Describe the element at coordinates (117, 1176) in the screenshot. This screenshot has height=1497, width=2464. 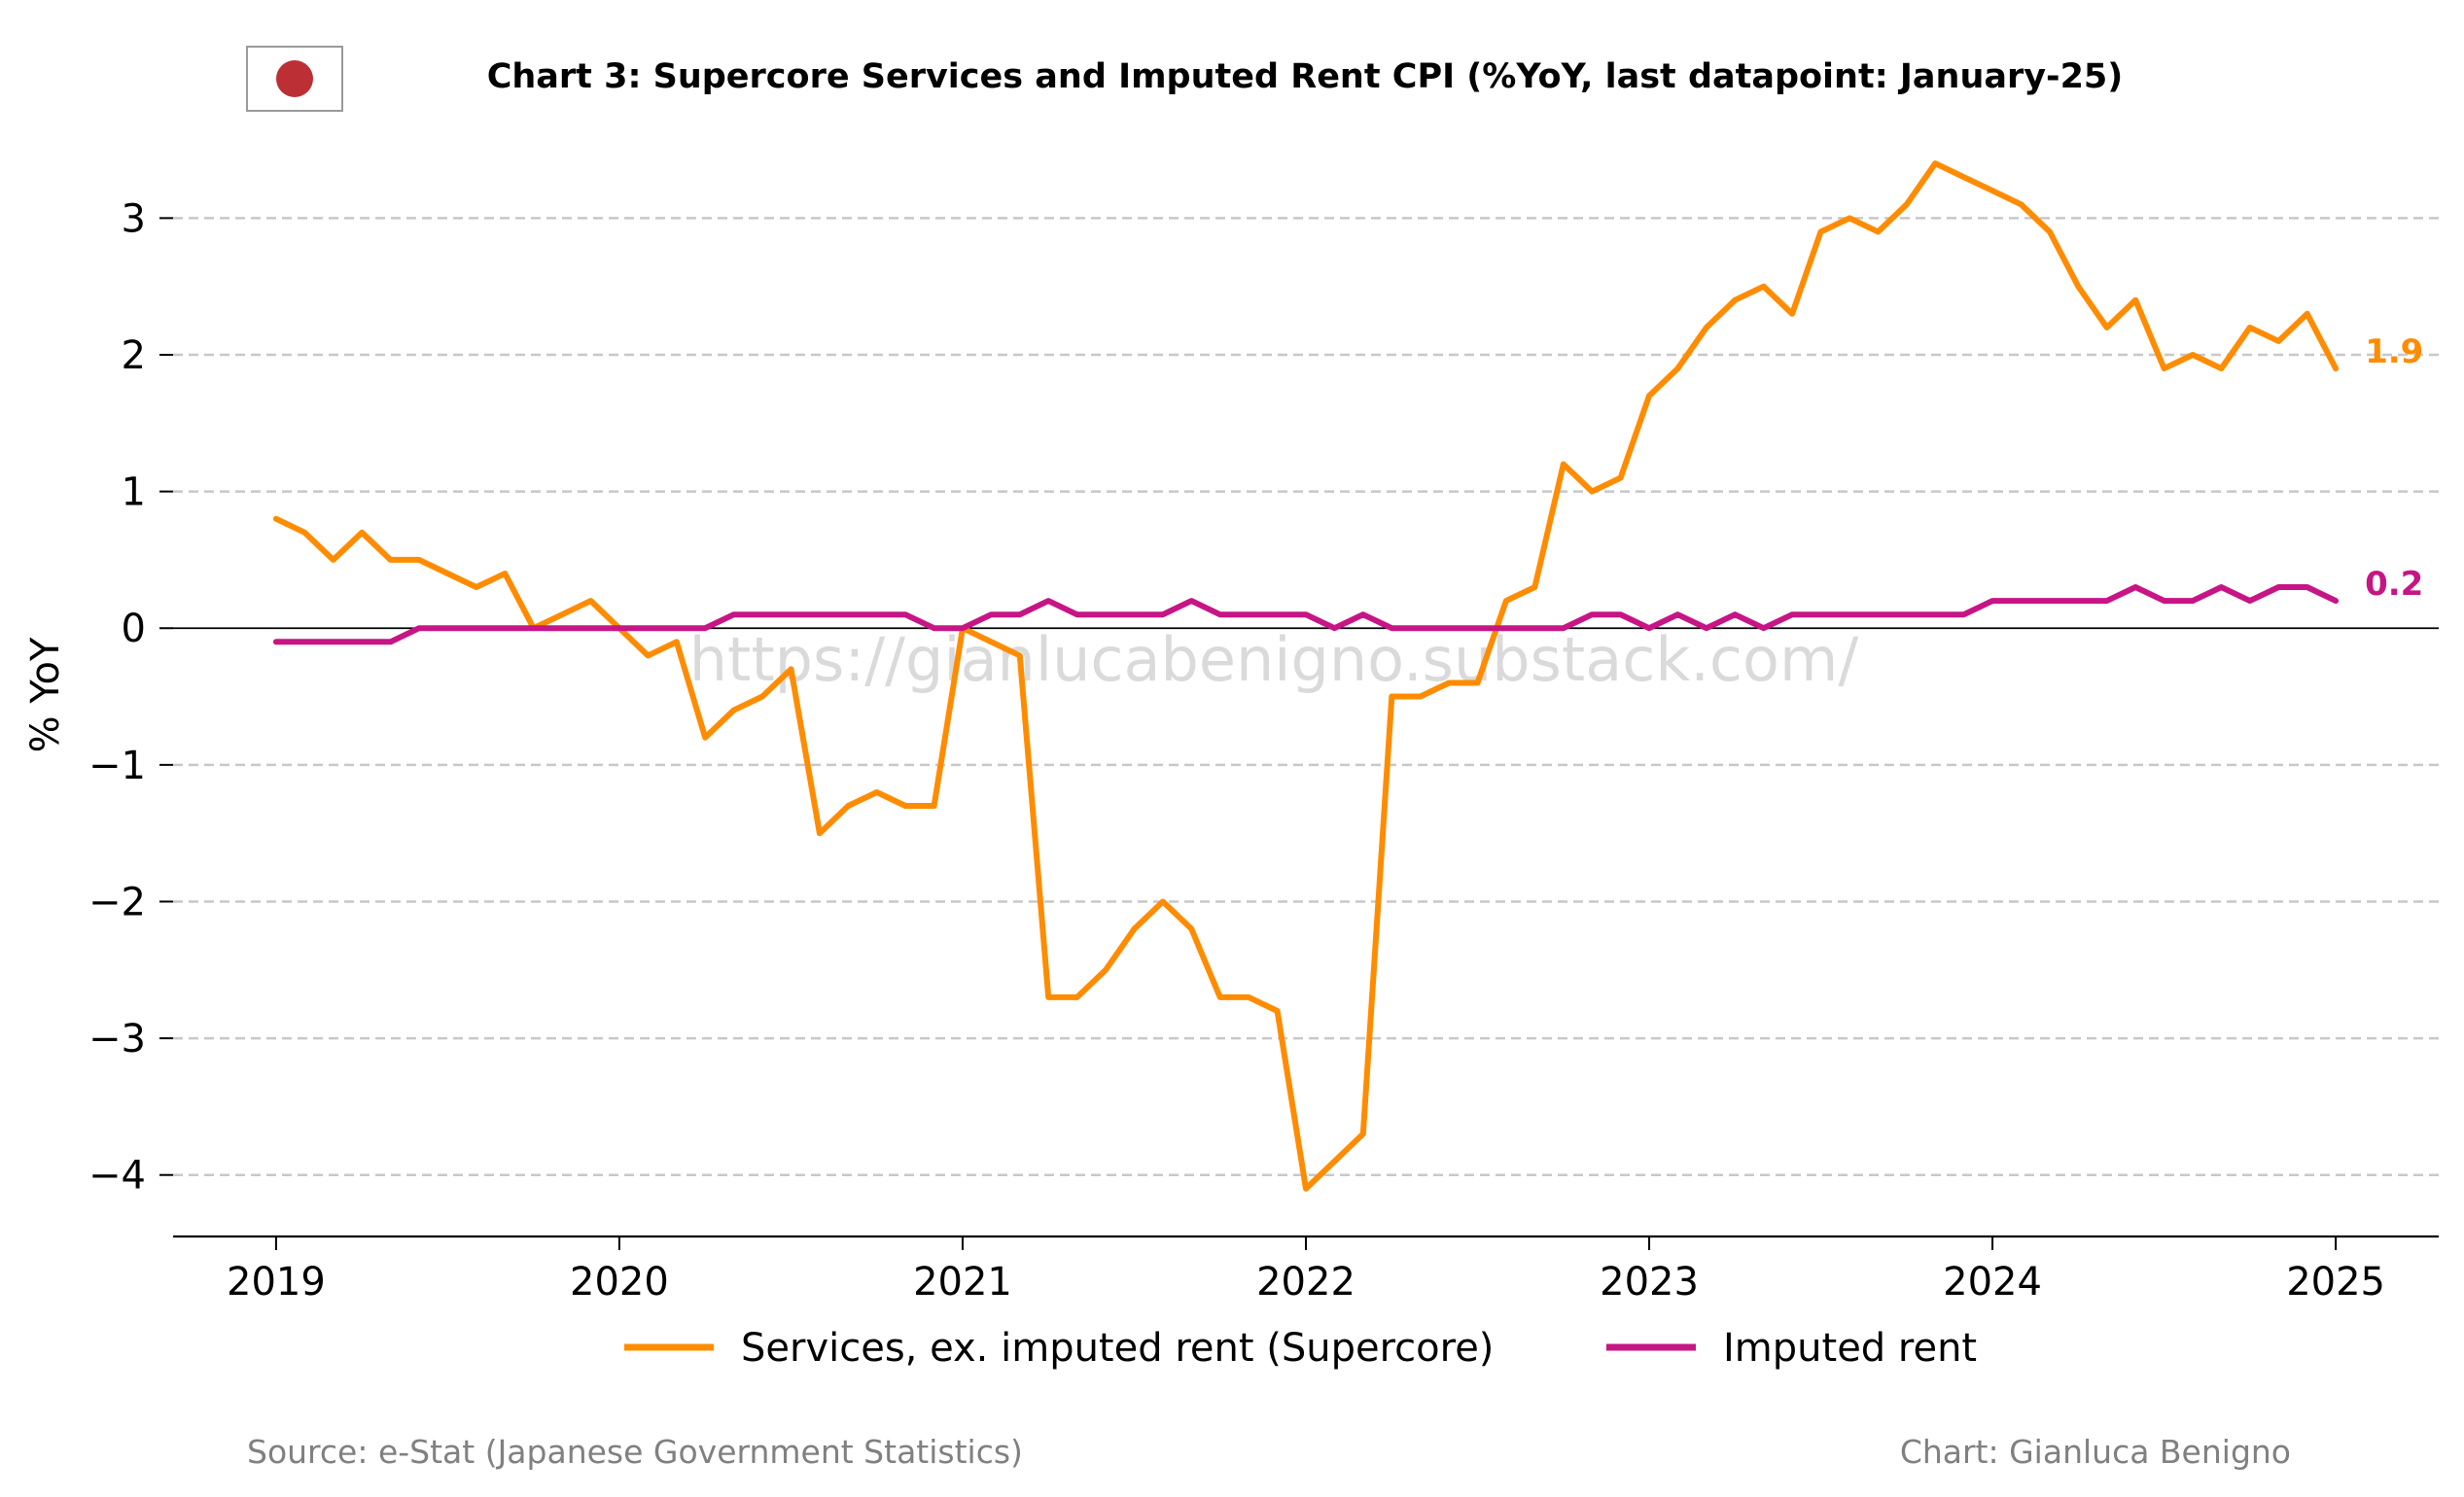
I see `y-tick-label: −4` at that location.